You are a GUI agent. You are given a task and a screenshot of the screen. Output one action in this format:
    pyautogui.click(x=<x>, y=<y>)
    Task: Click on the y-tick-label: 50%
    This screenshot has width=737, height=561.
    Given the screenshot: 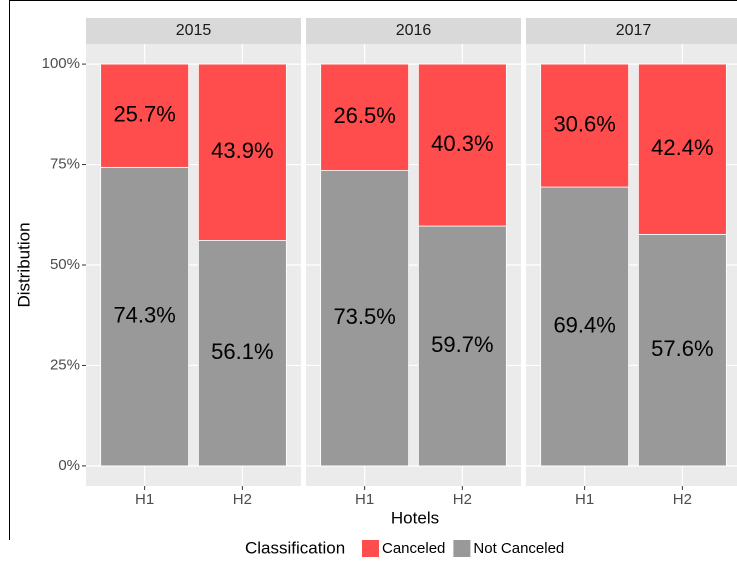 What is the action you would take?
    pyautogui.click(x=65, y=264)
    